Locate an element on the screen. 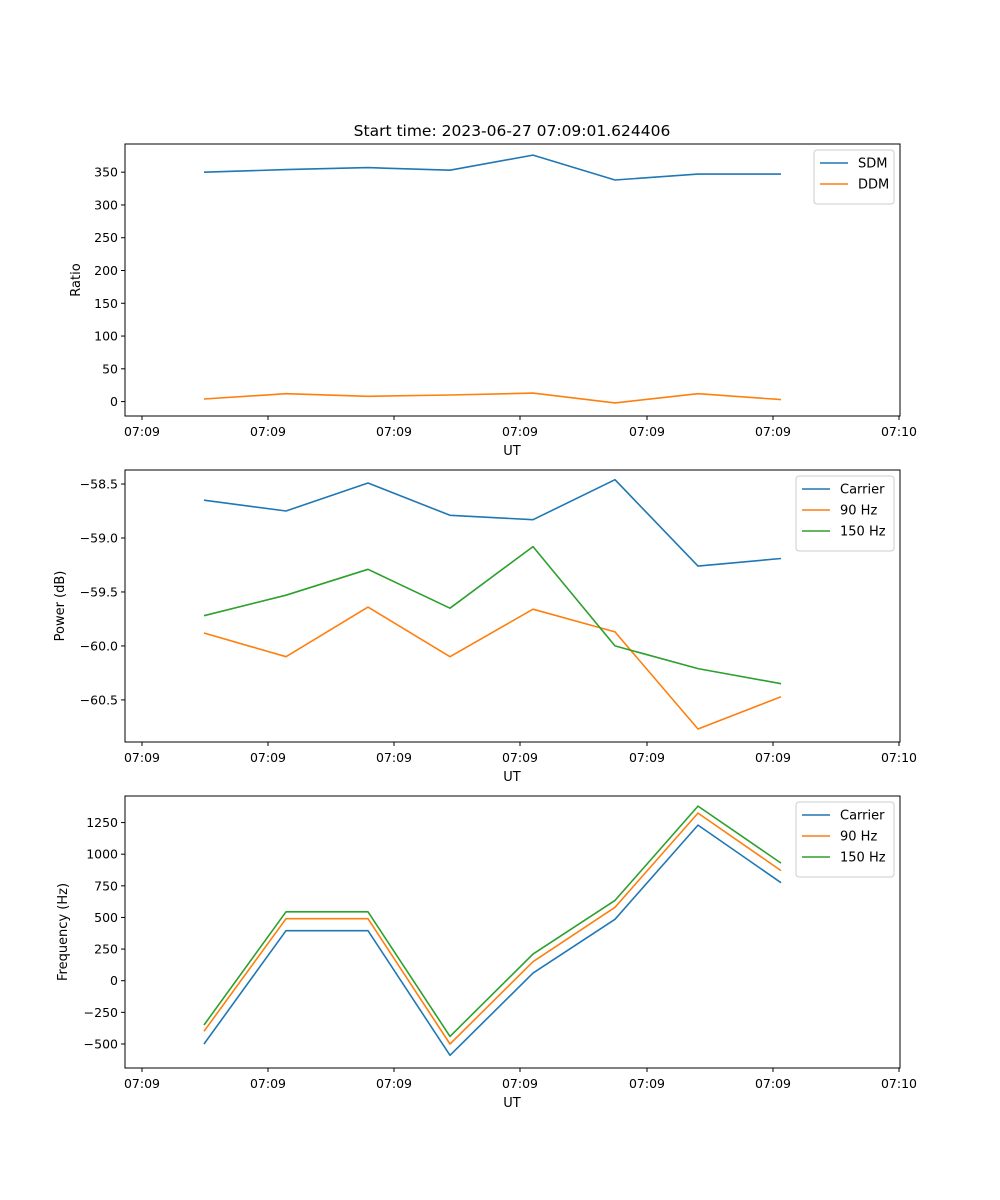 The width and height of the screenshot is (1000, 1200). y-tick-label: 100 is located at coordinates (106, 336).